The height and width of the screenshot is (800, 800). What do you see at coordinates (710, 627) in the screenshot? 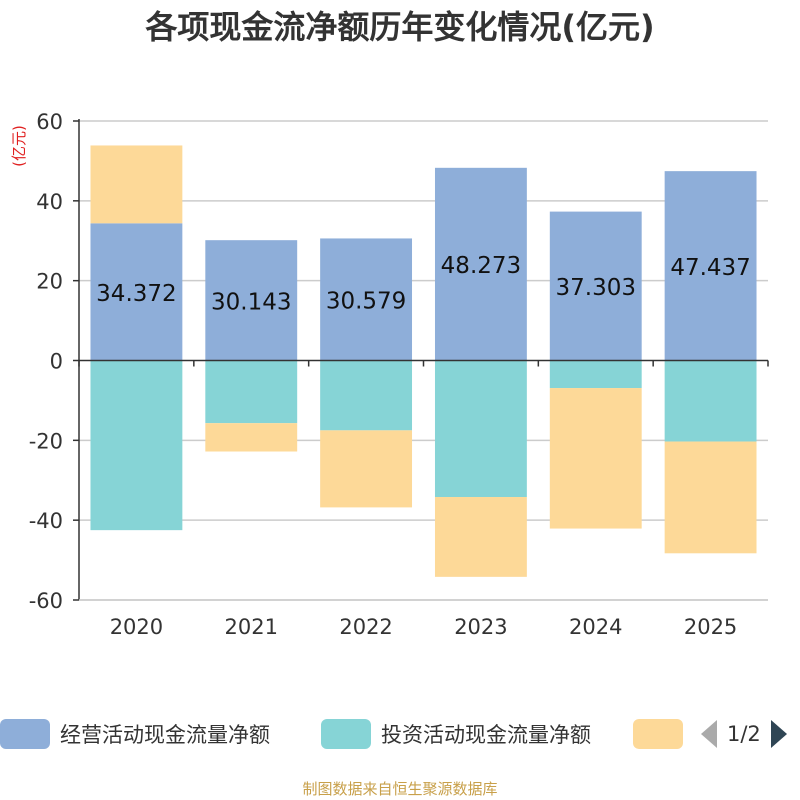
I see `x-tick-label: 2025` at bounding box center [710, 627].